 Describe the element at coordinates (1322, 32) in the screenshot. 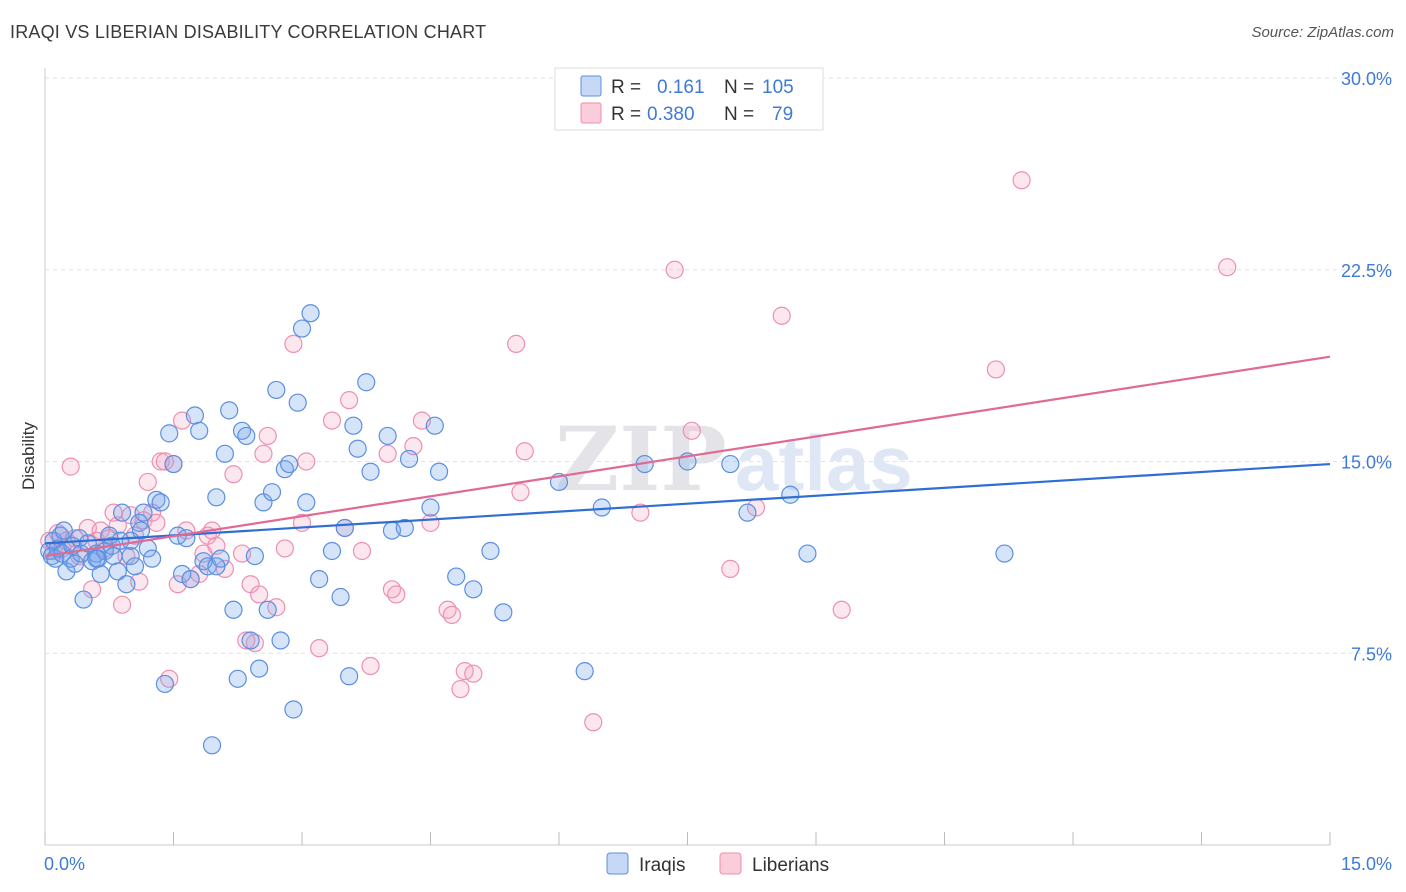

I see `source-credit: Source: ZipAtlas.com` at that location.